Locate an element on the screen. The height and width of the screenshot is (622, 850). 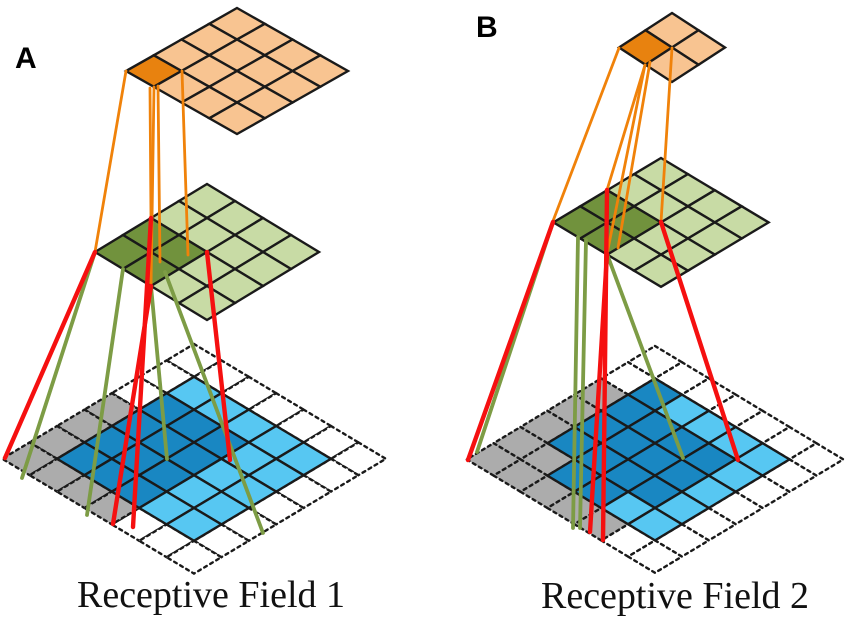
panel-a-caption: Receptive Field 1 is located at coordinates (211, 595).